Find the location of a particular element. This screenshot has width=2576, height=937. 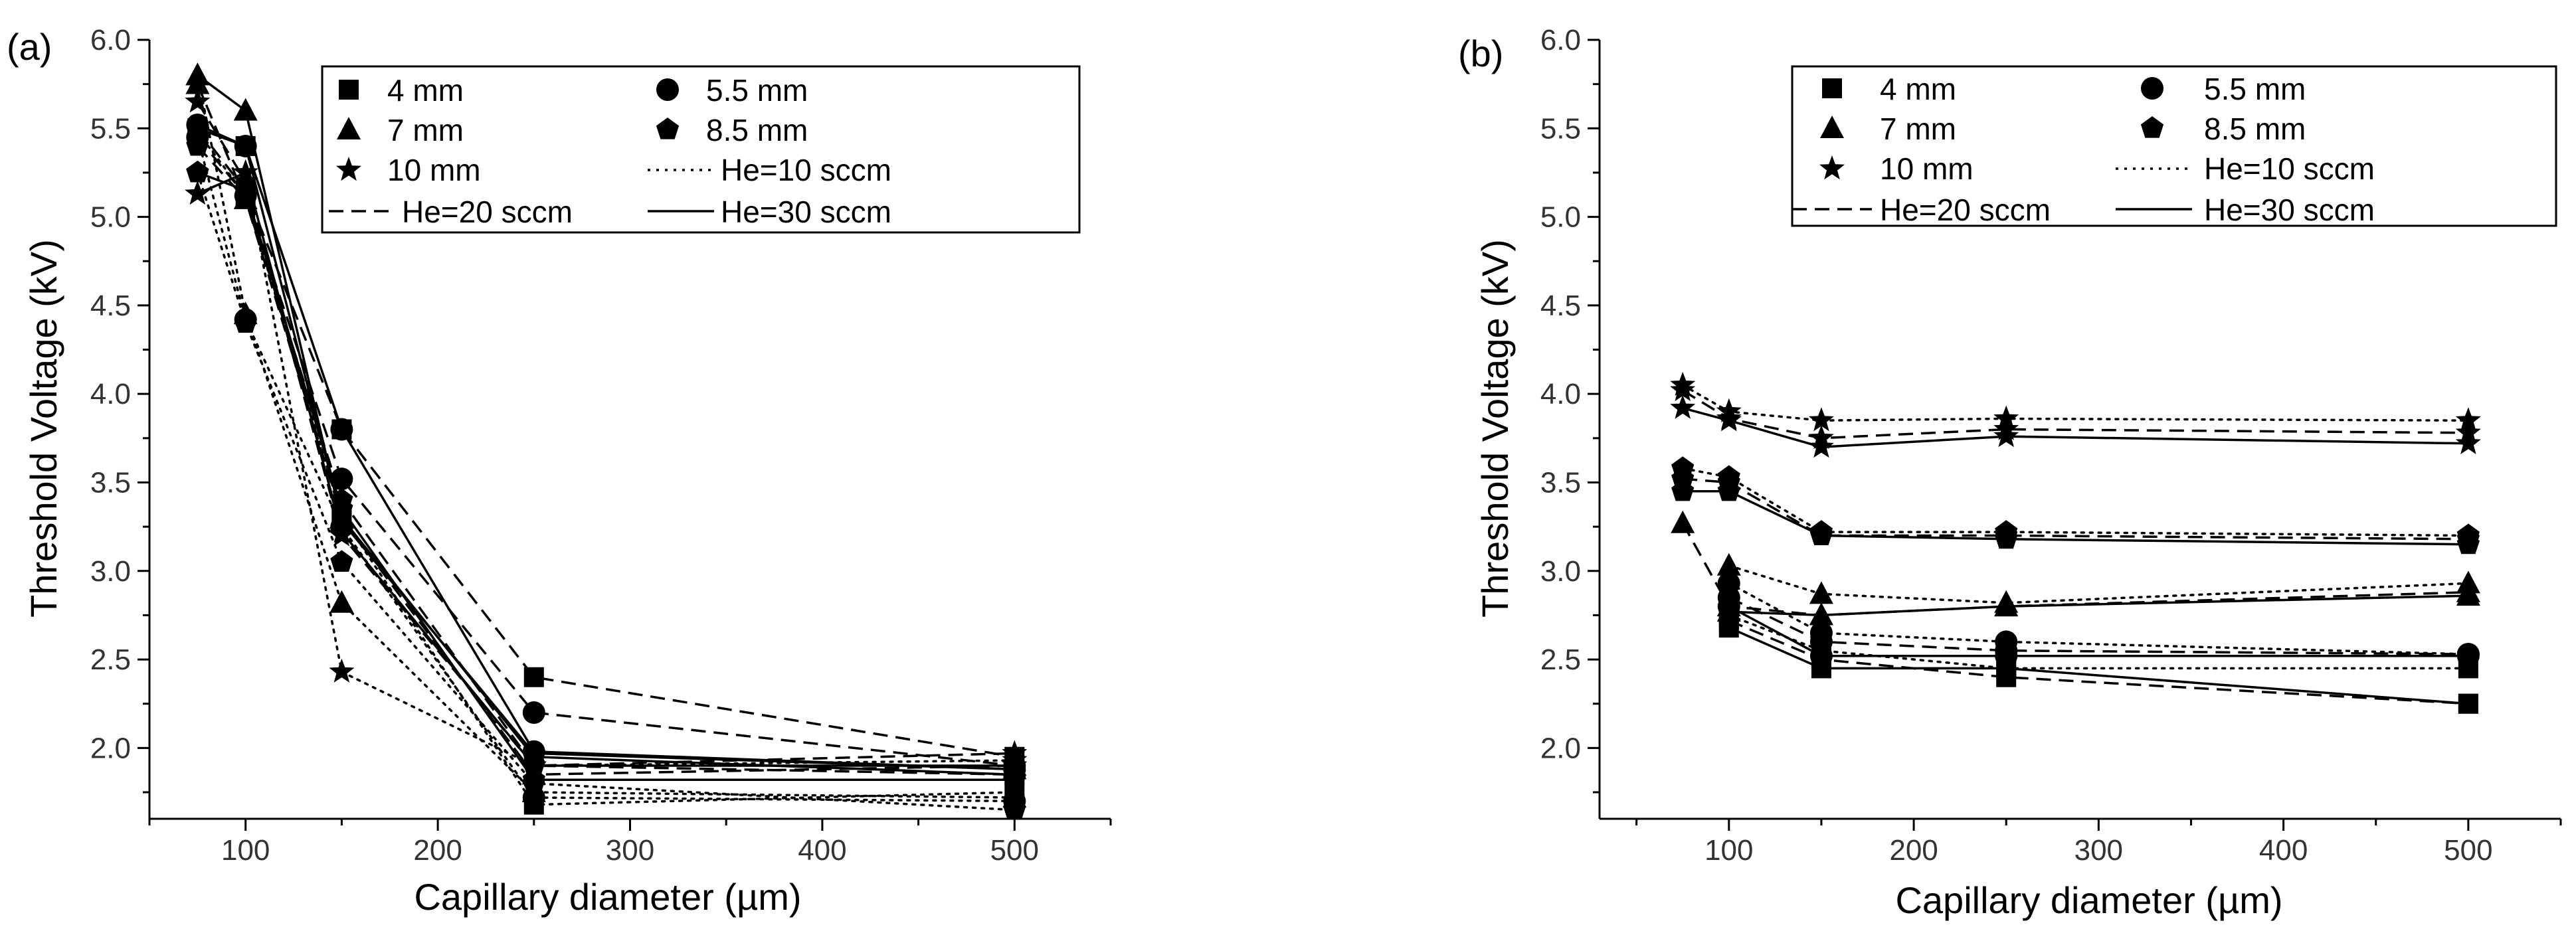

panel-a-y-ticks: 2.0 2.5 3.0 3.5 4.0 4.5 5.0 5.5 6.0 is located at coordinates (119, 409).